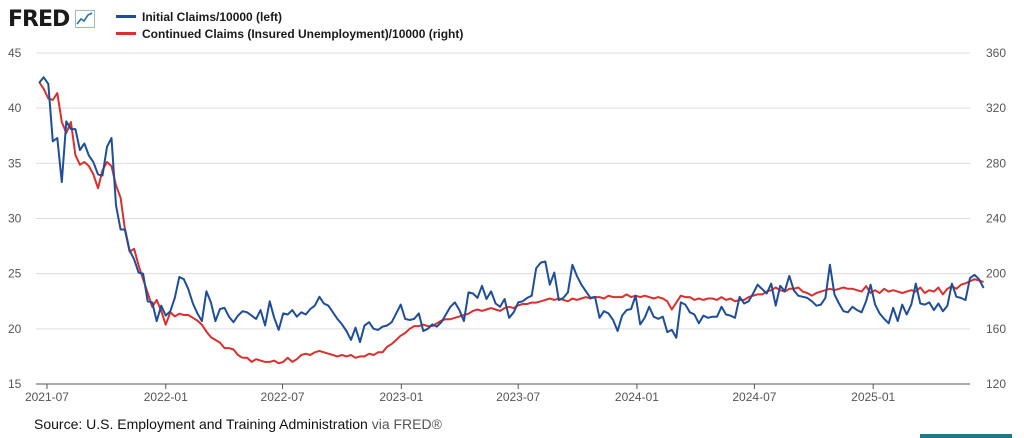 This screenshot has height=438, width=1024. Describe the element at coordinates (637, 397) in the screenshot. I see `x-tick-label: 2024-01` at that location.